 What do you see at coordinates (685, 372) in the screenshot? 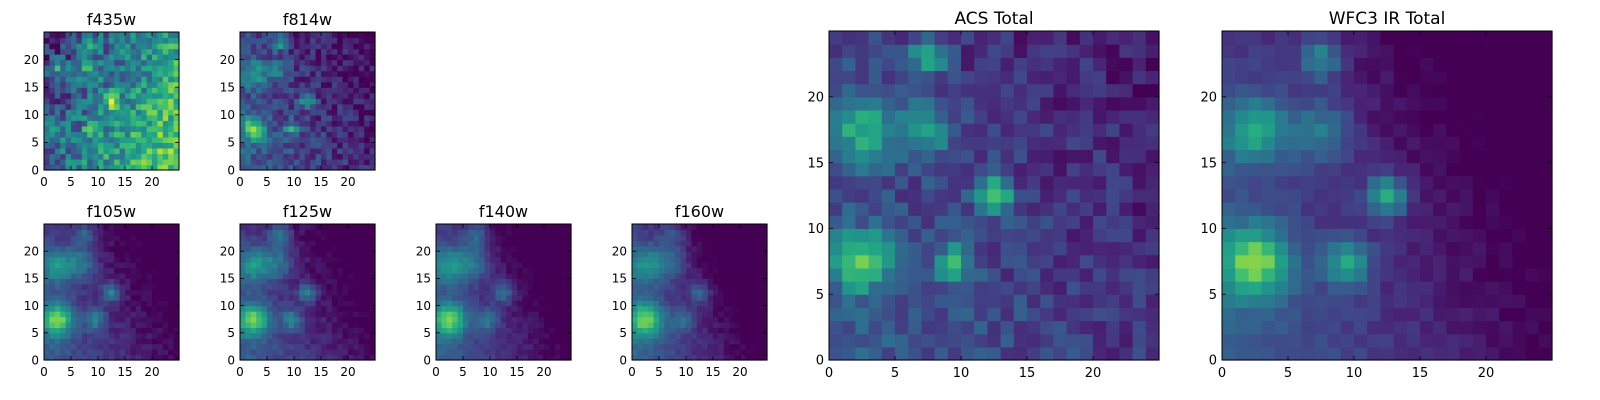
I see `x-tick-label: 10` at bounding box center [685, 372].